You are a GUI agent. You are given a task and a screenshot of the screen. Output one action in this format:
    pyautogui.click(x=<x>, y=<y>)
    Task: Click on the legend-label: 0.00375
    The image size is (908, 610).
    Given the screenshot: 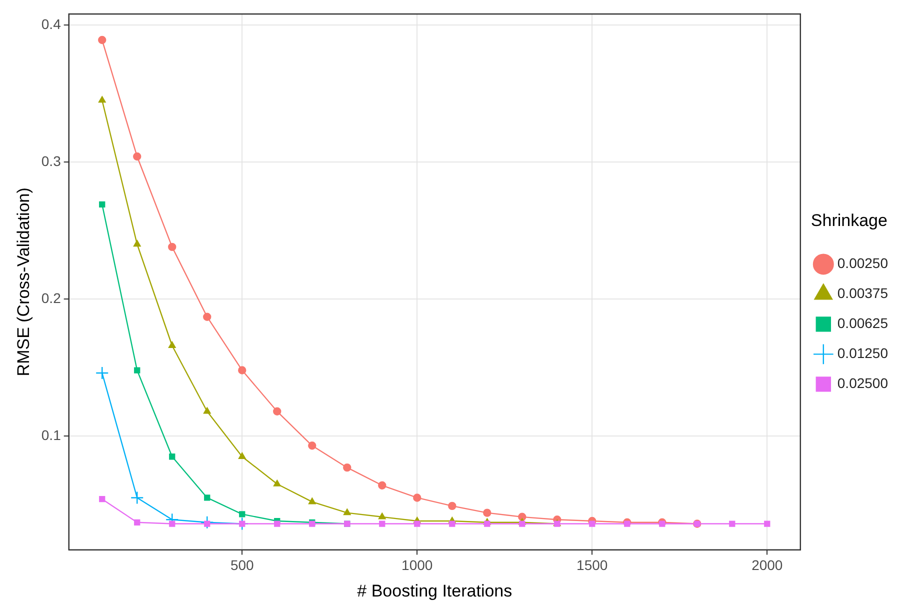 What is the action you would take?
    pyautogui.click(x=862, y=293)
    